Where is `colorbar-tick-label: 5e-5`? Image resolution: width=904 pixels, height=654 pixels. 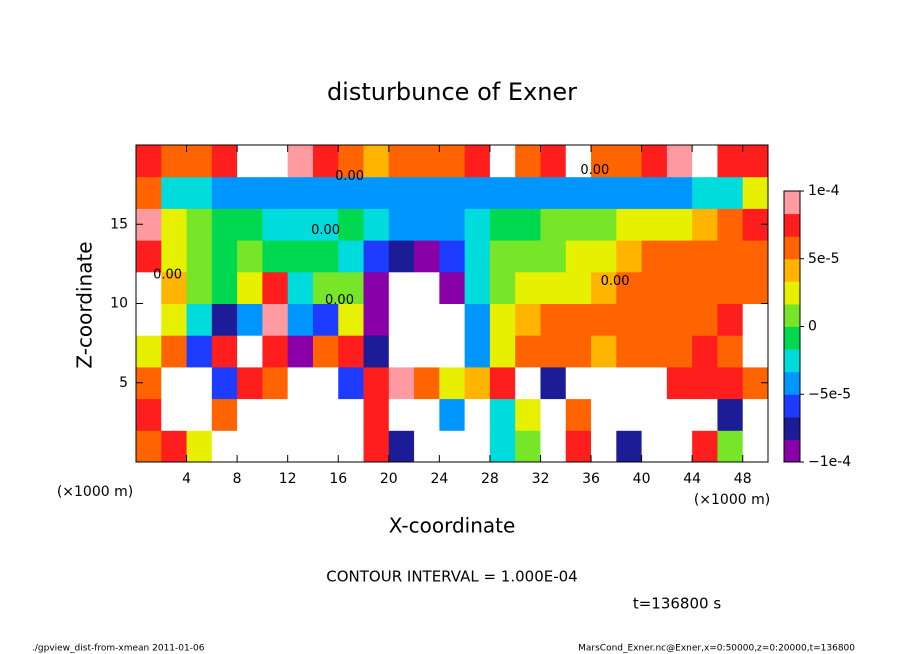
colorbar-tick-label: 5e-5 is located at coordinates (823, 259).